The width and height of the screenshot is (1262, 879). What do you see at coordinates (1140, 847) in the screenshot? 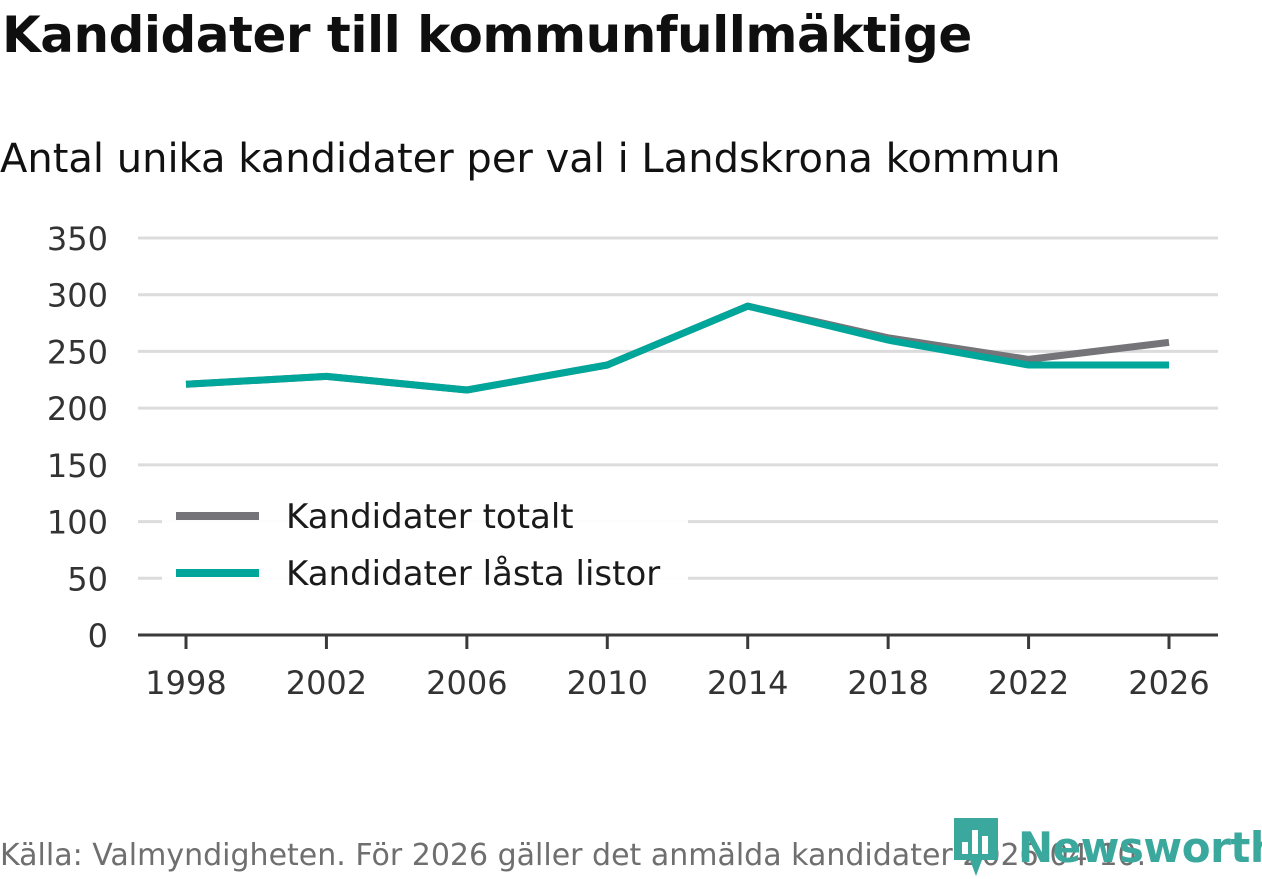
I see `brand-name: Newsworthy` at bounding box center [1140, 847].